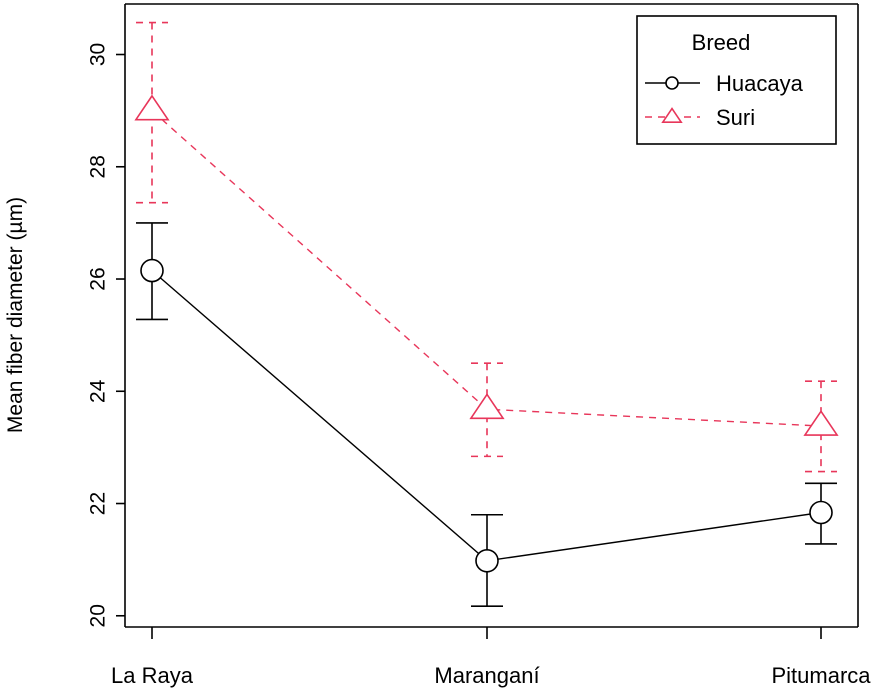 Image resolution: width=886 pixels, height=699 pixels. Describe the element at coordinates (98, 166) in the screenshot. I see `y-tick-label: 28` at that location.